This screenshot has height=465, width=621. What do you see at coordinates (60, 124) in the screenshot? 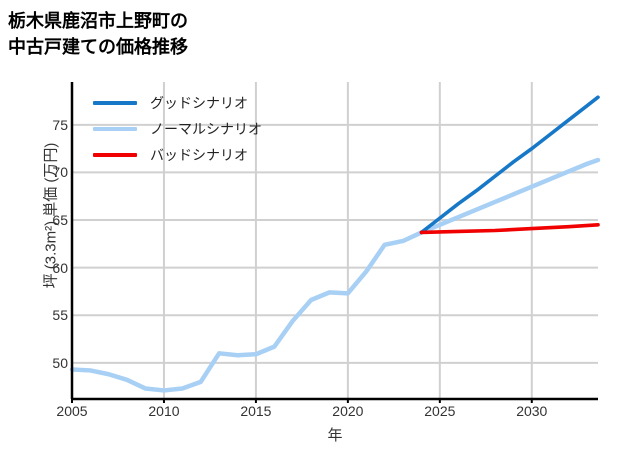
I see `y-tick-label: 75` at bounding box center [60, 124].